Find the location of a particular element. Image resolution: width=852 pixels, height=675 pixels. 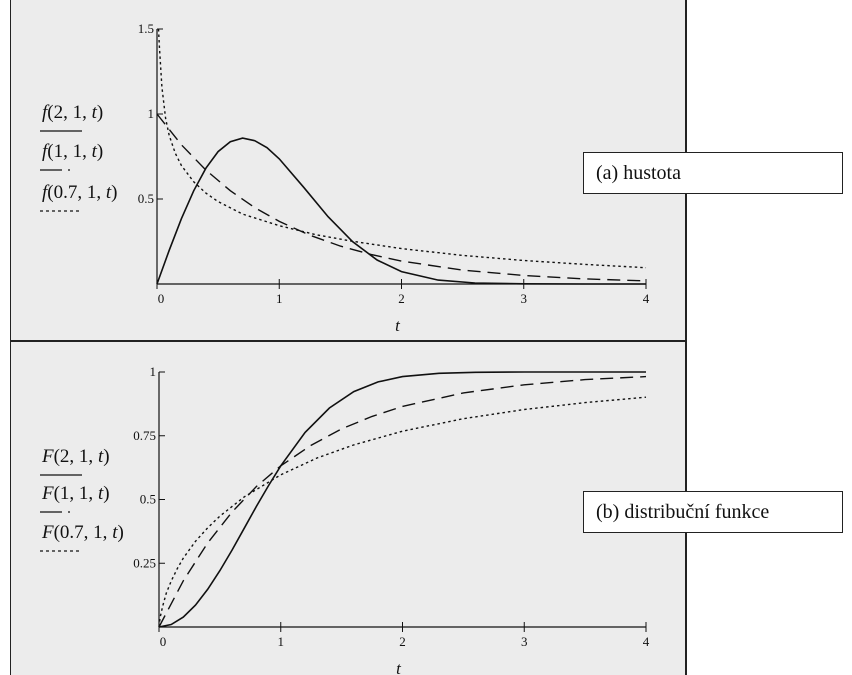

x-tick-label-top: 4 is located at coordinates (646, 298).